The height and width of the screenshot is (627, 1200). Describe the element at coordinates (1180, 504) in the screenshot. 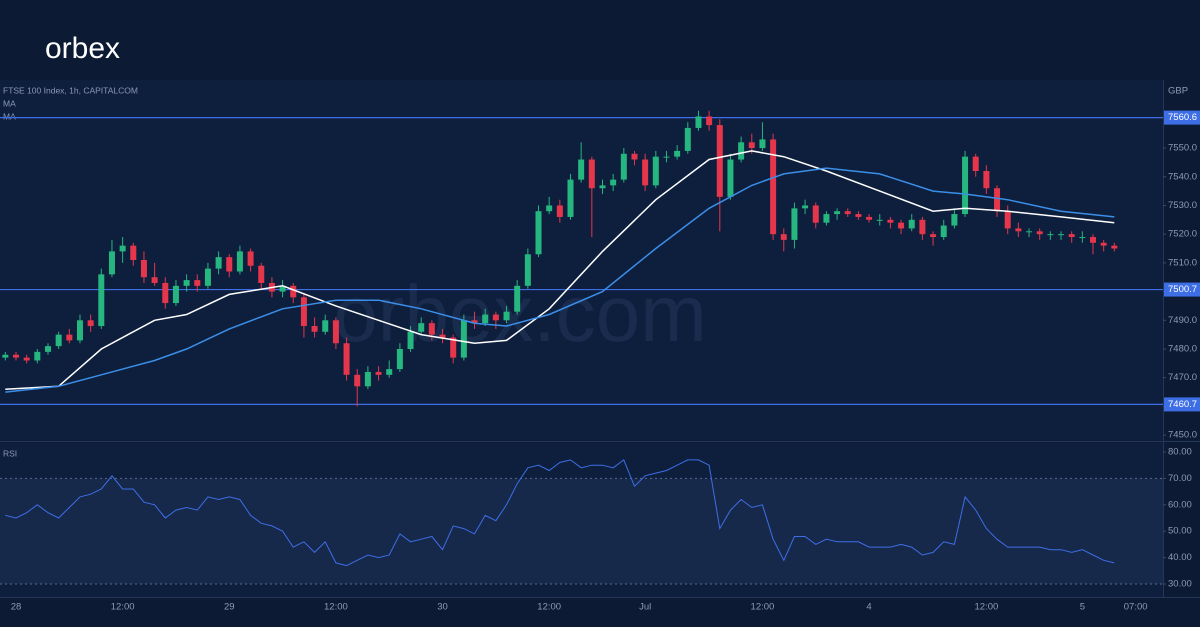

I see `rsi-tick-label: 60.00` at that location.